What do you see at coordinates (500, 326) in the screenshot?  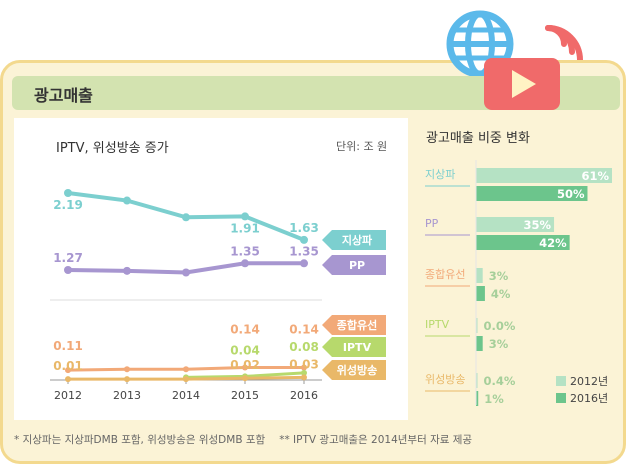 I see `bar-value-label: 0.0%` at bounding box center [500, 326].